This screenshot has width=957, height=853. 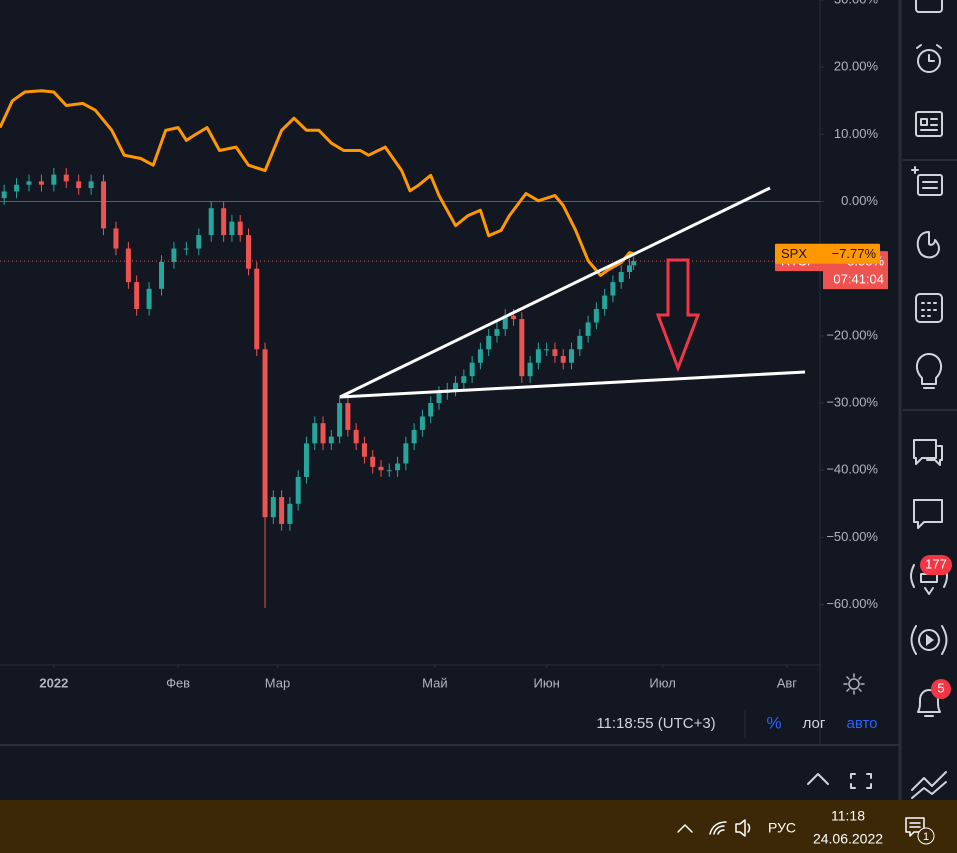 What do you see at coordinates (782, 828) in the screenshot?
I see `language: РУС` at bounding box center [782, 828].